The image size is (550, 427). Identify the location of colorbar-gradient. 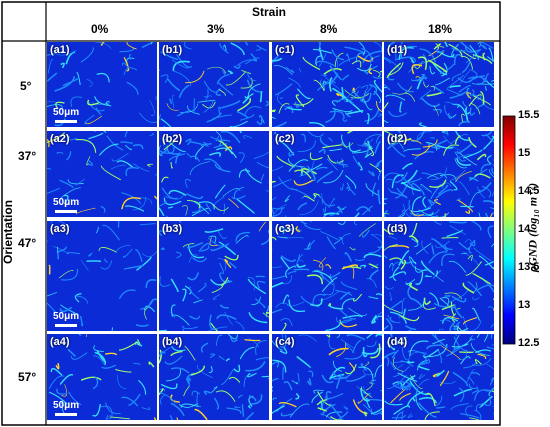
(509, 230).